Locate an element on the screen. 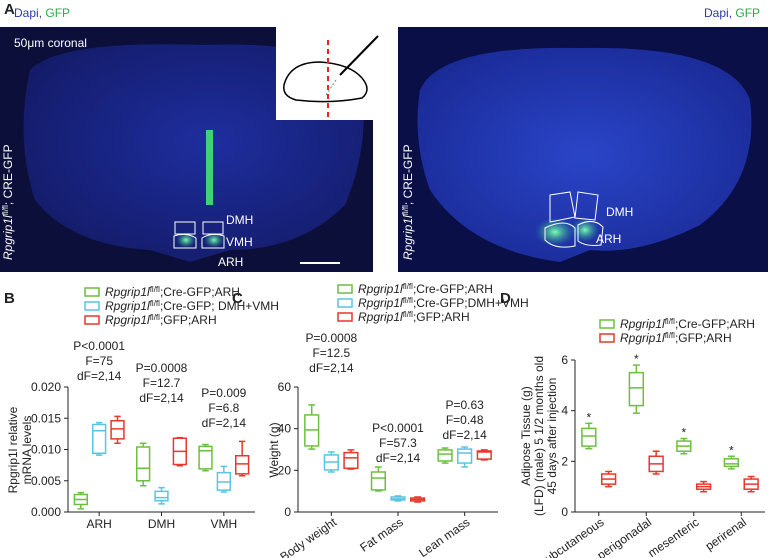 The height and width of the screenshot is (558, 768). region-label: VMH is located at coordinates (239, 242).